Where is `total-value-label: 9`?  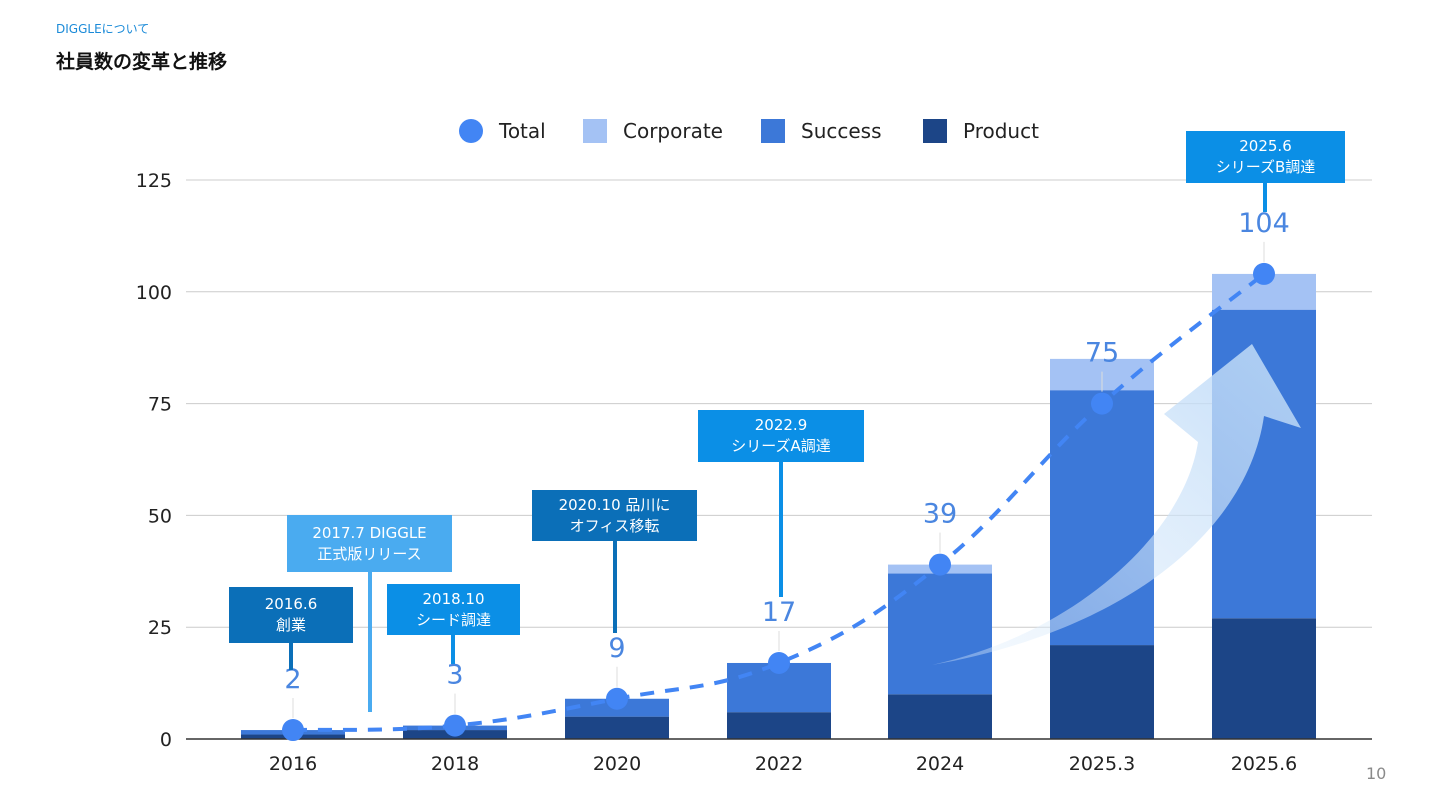 total-value-label: 9 is located at coordinates (616, 648).